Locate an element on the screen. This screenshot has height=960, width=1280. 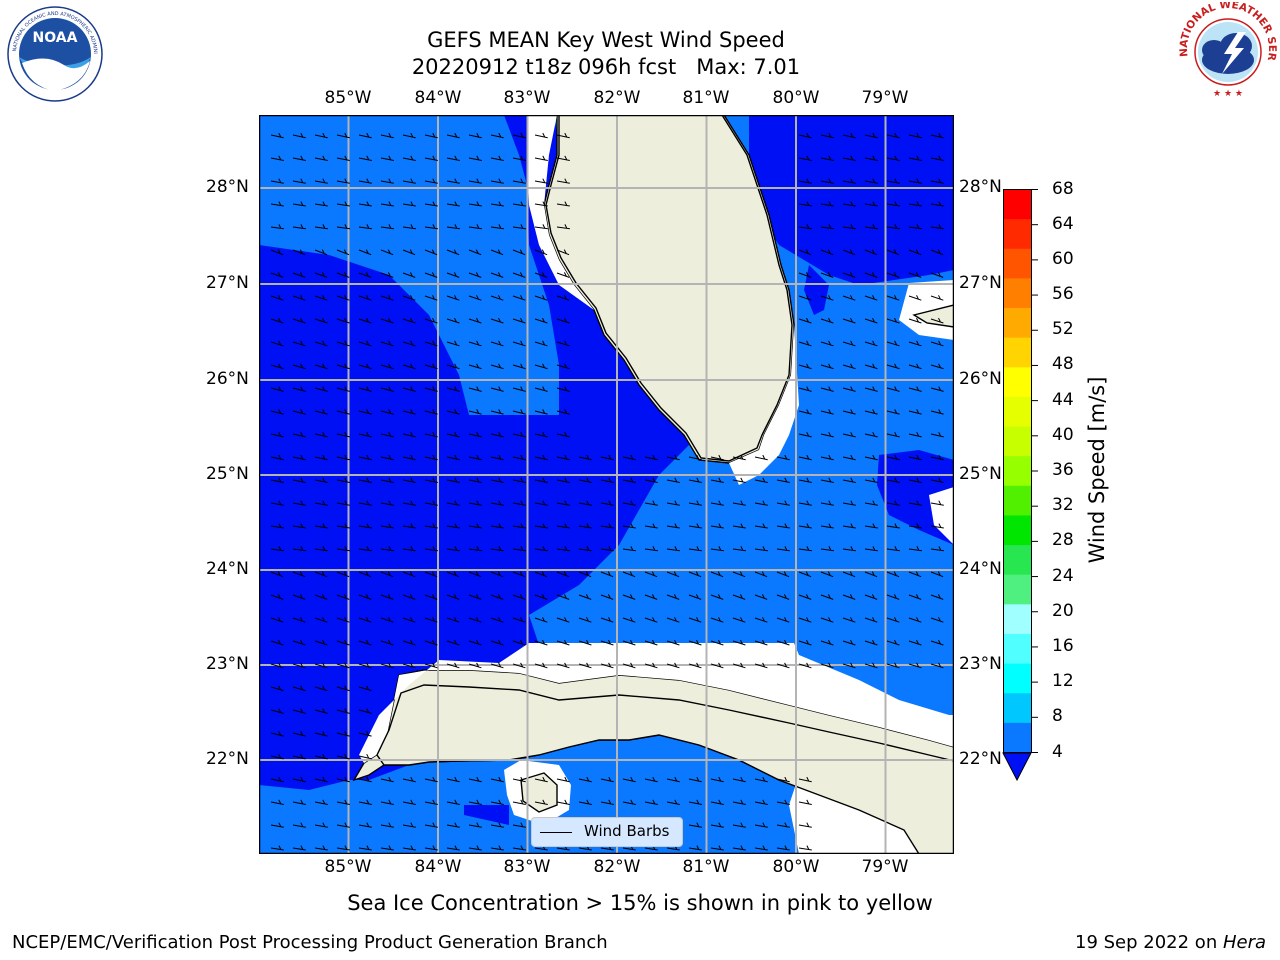
colorbar-tick-label: 52 is located at coordinates (1063, 329).